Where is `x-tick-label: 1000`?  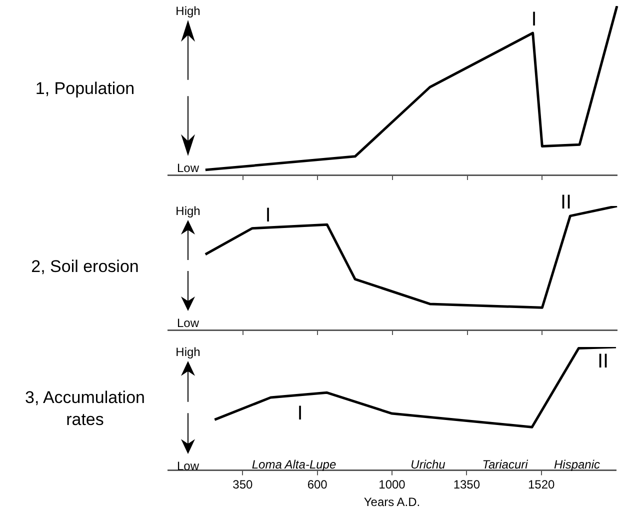 x-tick-label: 1000 is located at coordinates (392, 485).